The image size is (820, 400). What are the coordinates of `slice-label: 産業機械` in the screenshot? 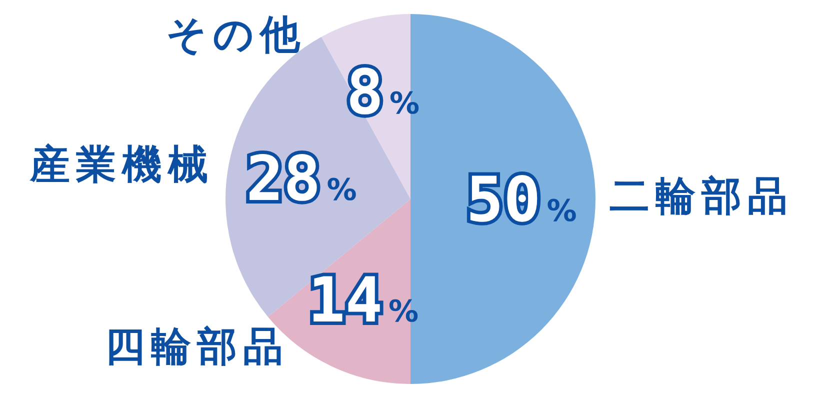 It's located at (121, 165).